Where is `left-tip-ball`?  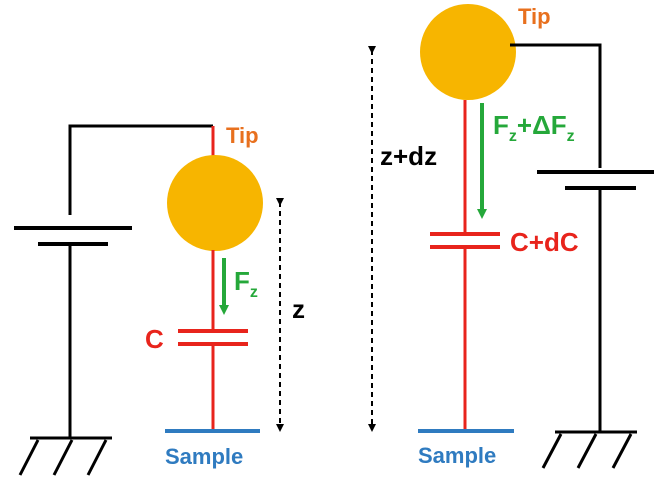 left-tip-ball is located at coordinates (215, 203).